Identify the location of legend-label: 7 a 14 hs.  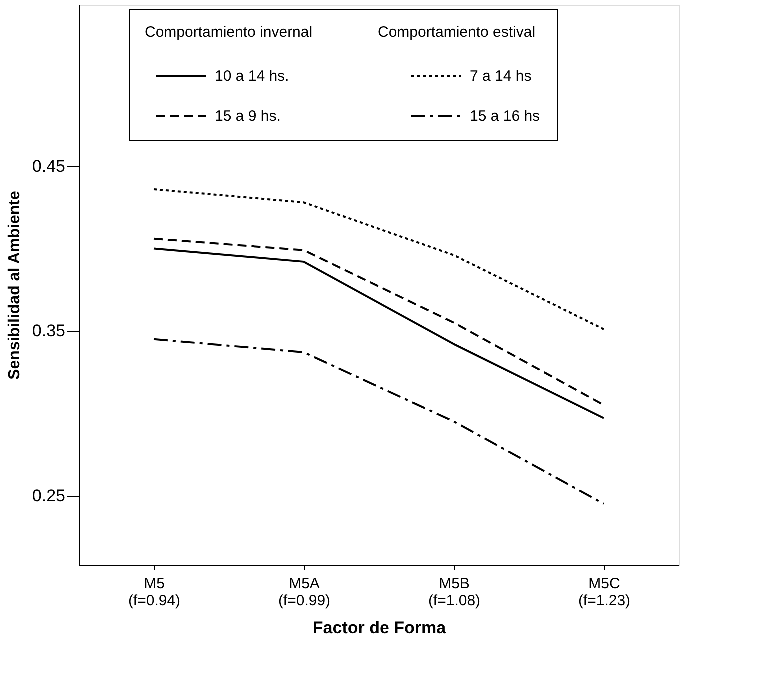
(501, 76).